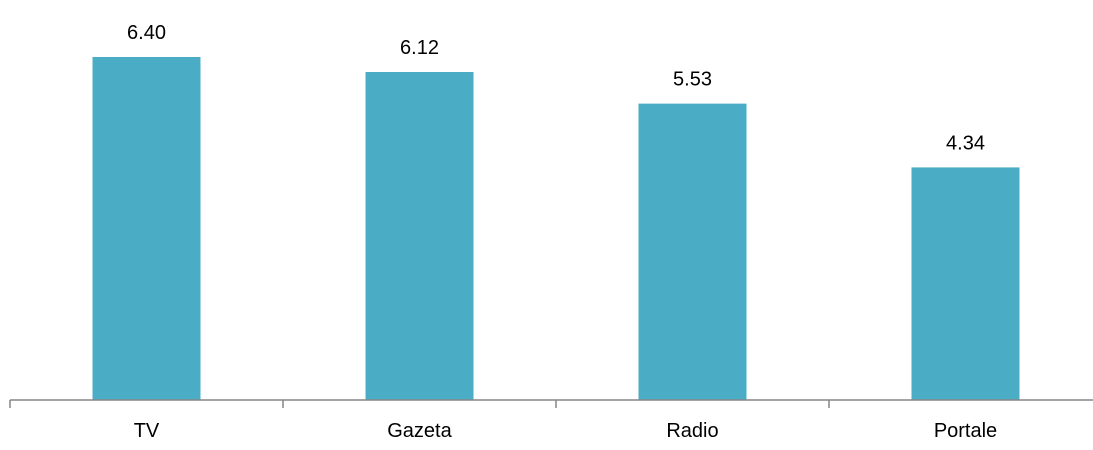 This screenshot has height=450, width=1093. I want to click on category-label-portale: Portale, so click(965, 431).